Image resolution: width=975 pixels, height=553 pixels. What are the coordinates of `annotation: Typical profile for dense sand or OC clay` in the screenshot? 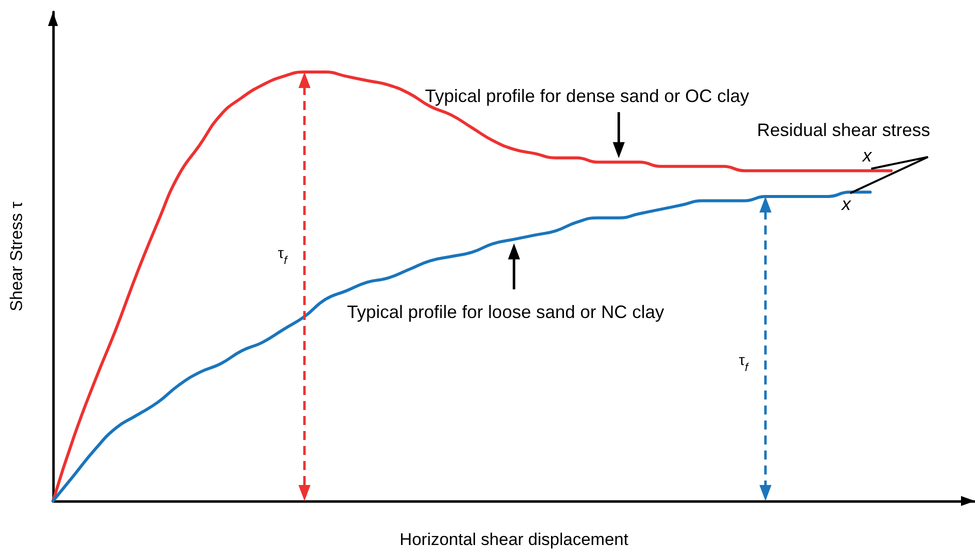 It's located at (587, 96).